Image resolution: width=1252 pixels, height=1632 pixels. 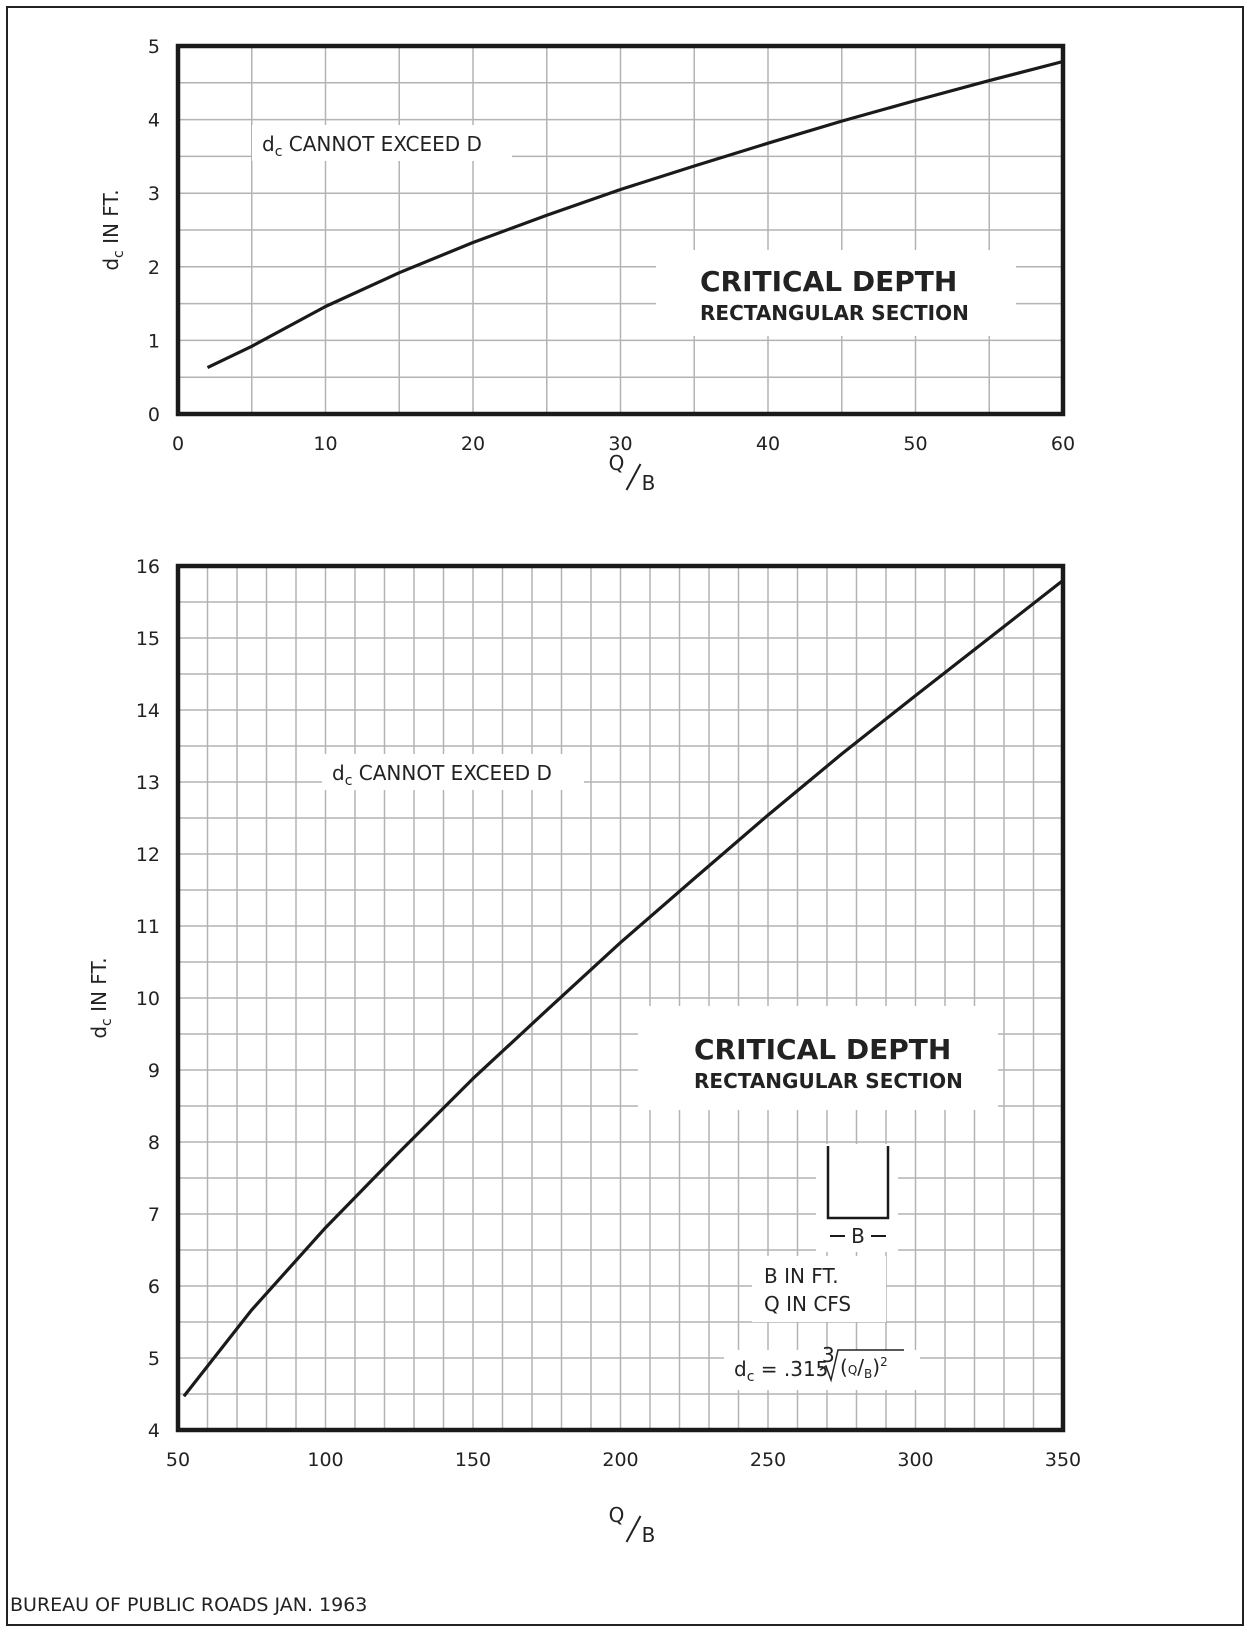 What do you see at coordinates (473, 1460) in the screenshot?
I see `x-tick-label: 150` at bounding box center [473, 1460].